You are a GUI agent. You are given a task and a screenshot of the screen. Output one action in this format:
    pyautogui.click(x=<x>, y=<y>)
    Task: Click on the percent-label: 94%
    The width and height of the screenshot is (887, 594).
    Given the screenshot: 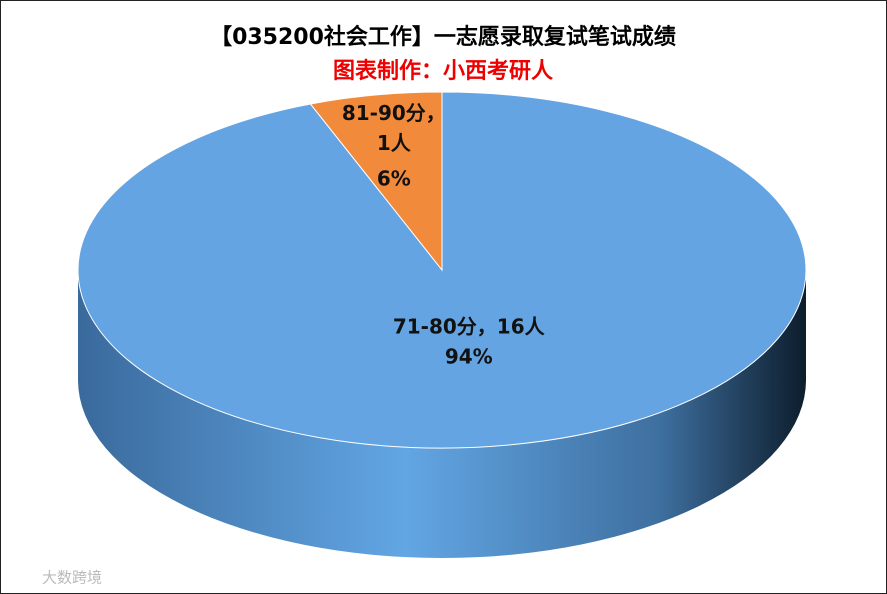 What is the action you would take?
    pyautogui.click(x=469, y=356)
    